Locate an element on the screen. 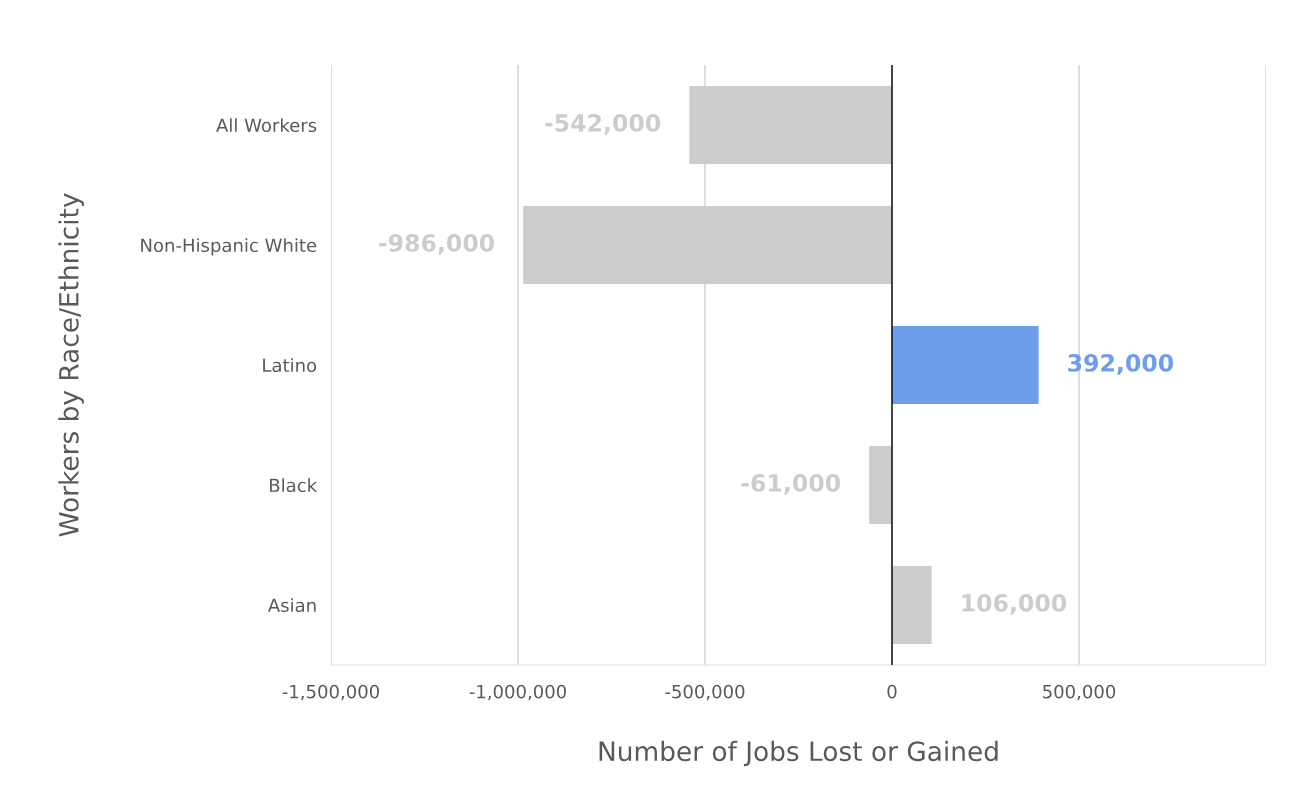 This screenshot has width=1305, height=804. y-axis-title: Workers by Race/Ethnicity is located at coordinates (71, 365).